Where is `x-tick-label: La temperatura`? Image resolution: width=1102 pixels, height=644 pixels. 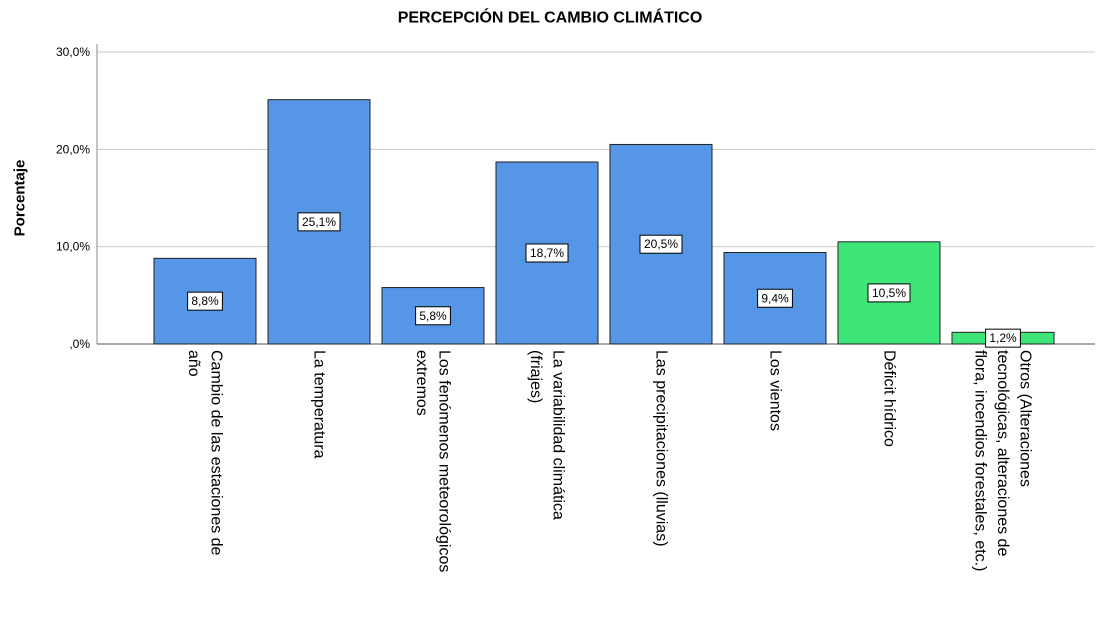
x-tick-label: La temperatura is located at coordinates (319, 404).